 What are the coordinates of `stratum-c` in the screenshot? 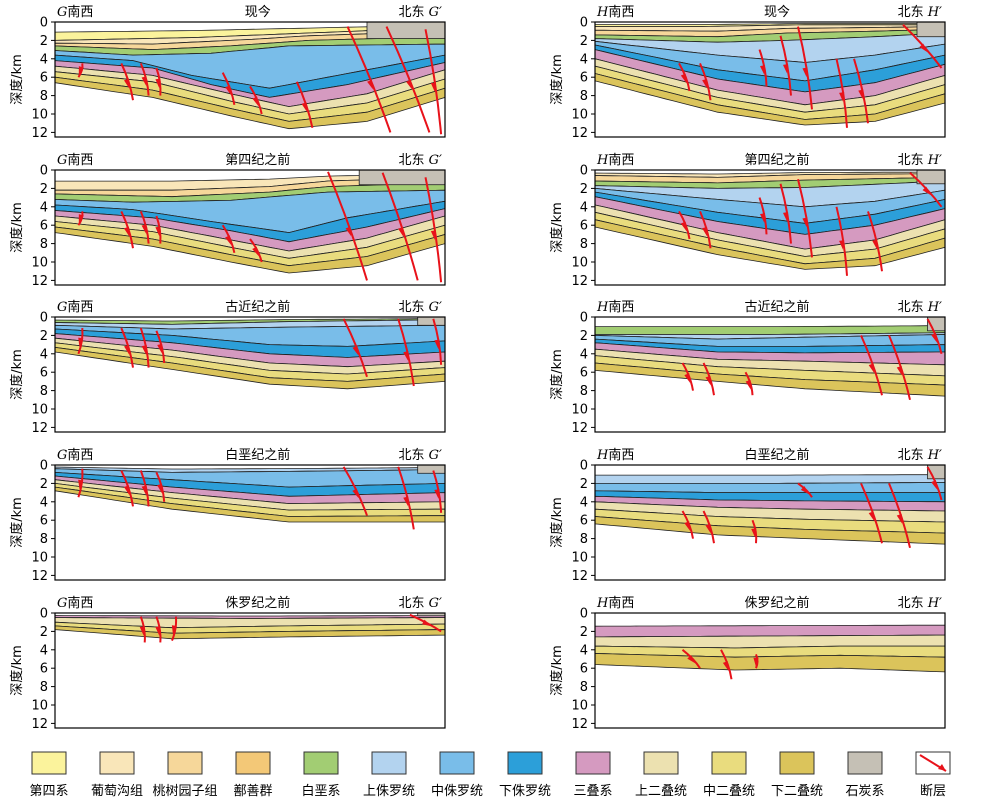 It's located at (930, 30).